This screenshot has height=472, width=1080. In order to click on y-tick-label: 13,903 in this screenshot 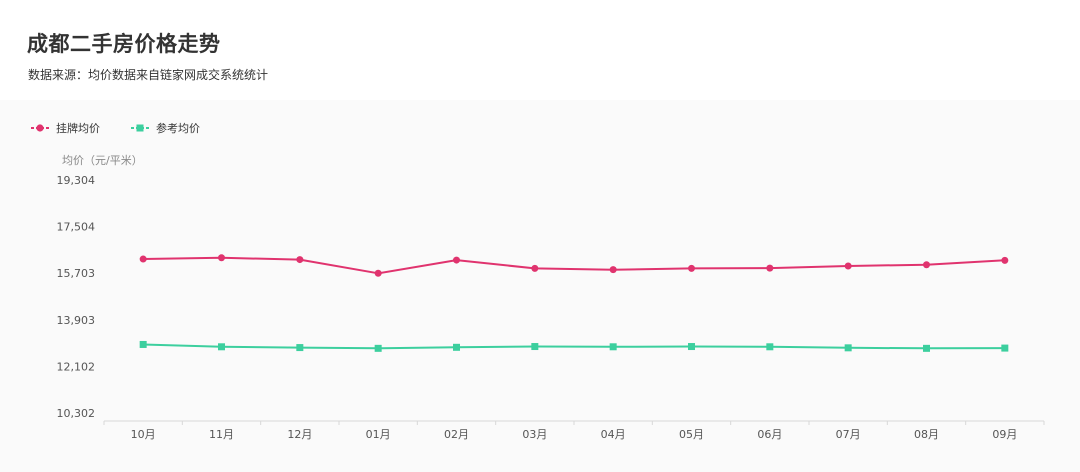, I will do `click(76, 320)`.